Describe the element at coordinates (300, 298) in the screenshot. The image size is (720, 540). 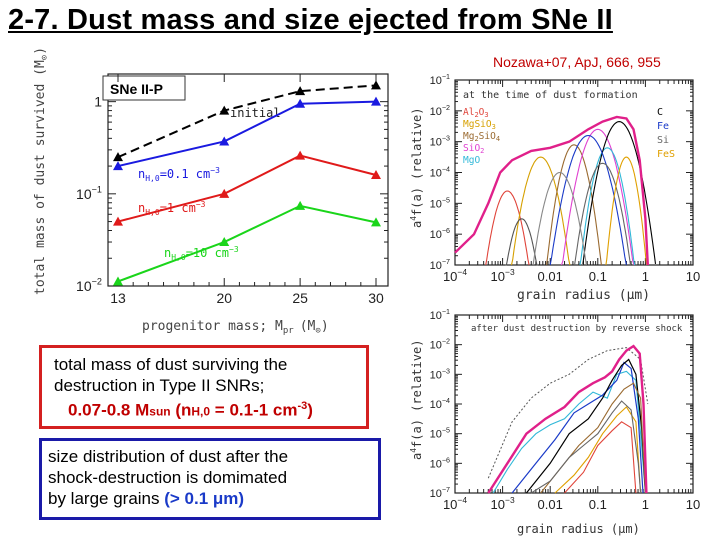
I see `left-xtick-label: 25` at that location.